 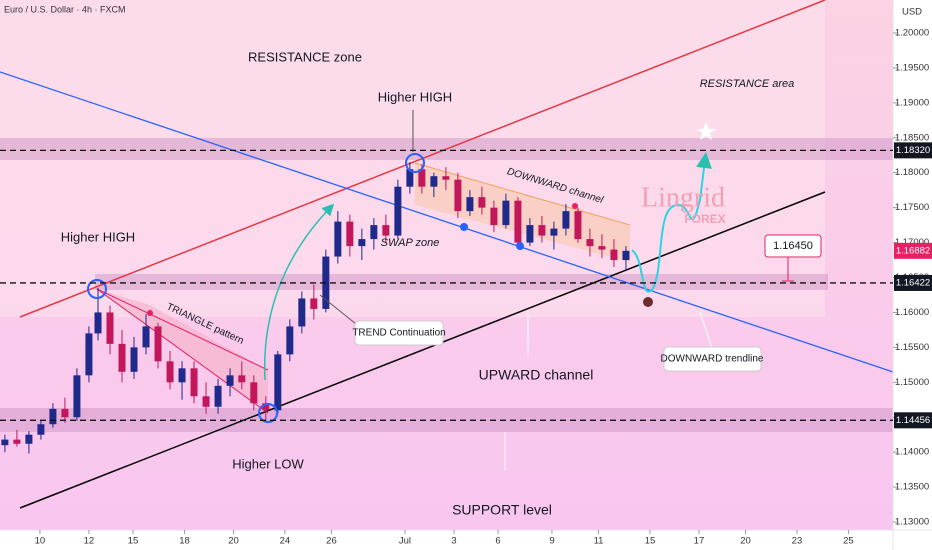 I want to click on annotation: UPWARD channel, so click(x=536, y=375).